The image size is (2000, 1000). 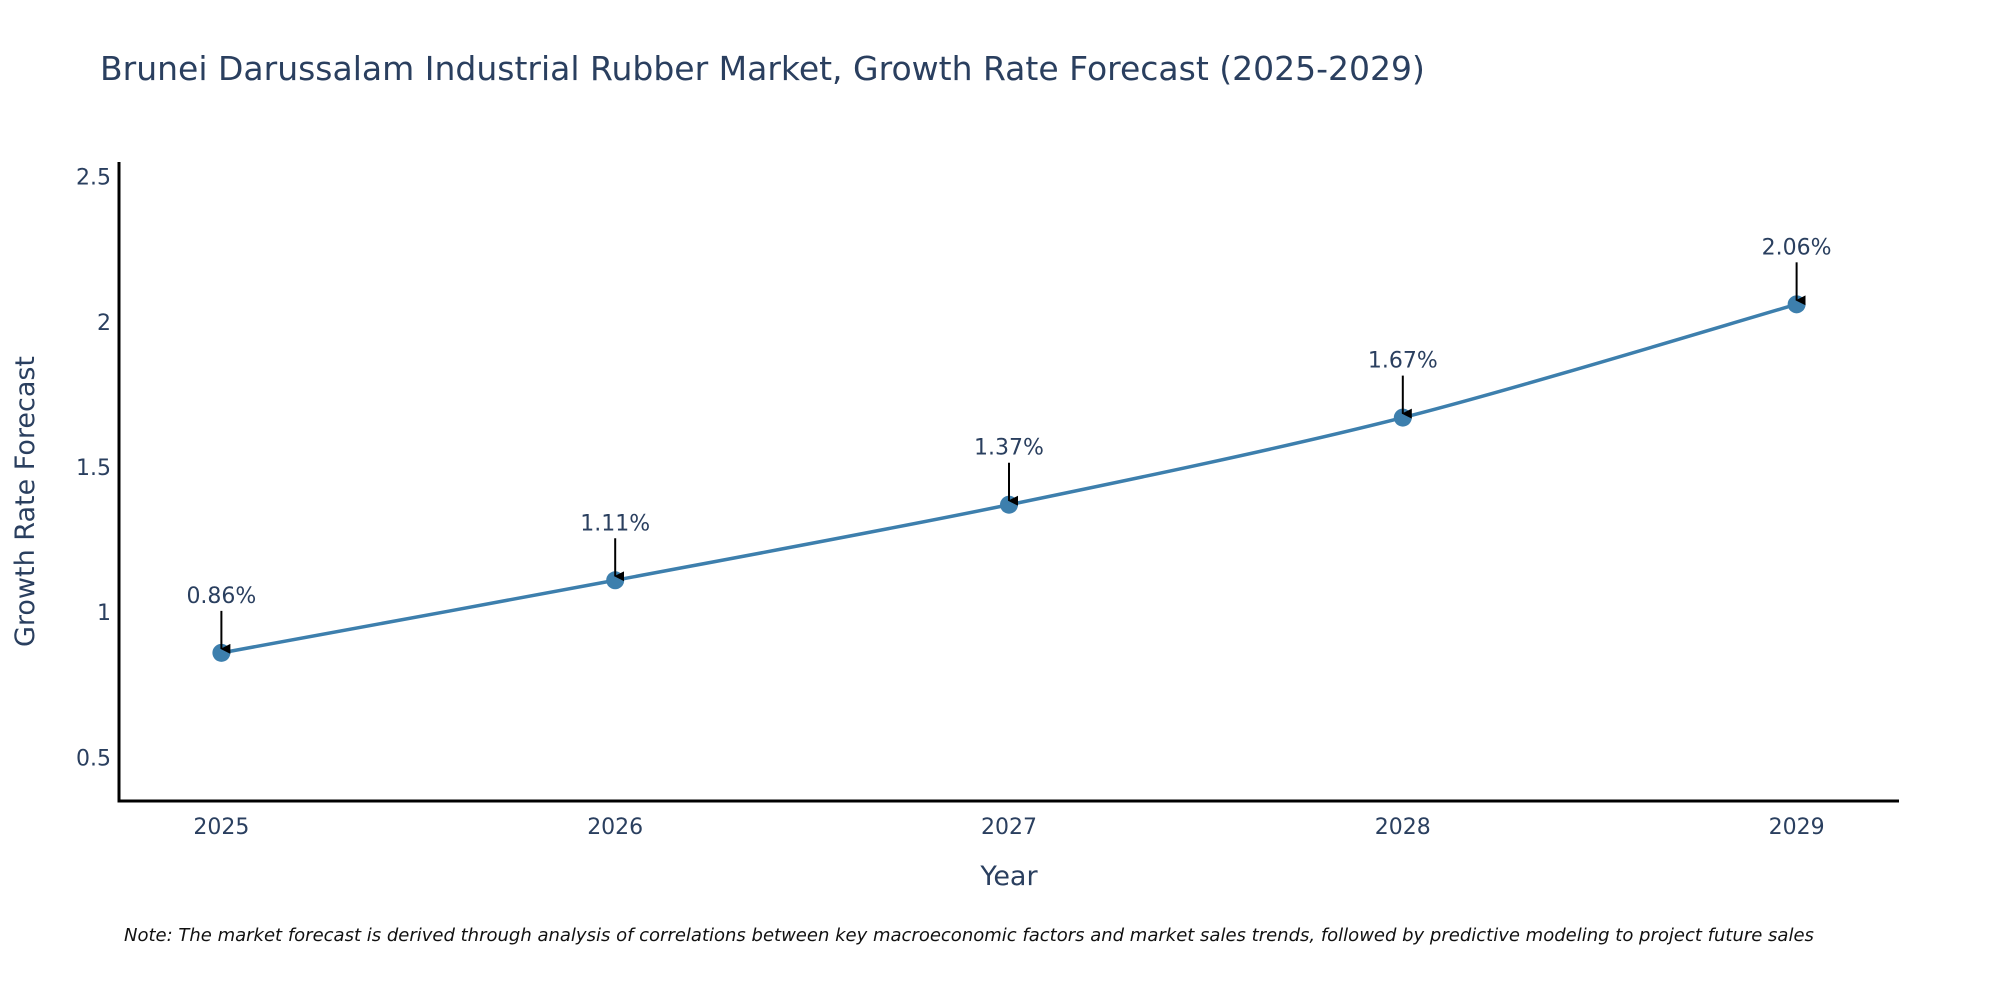 I want to click on data-label: 1.11%, so click(x=615, y=523).